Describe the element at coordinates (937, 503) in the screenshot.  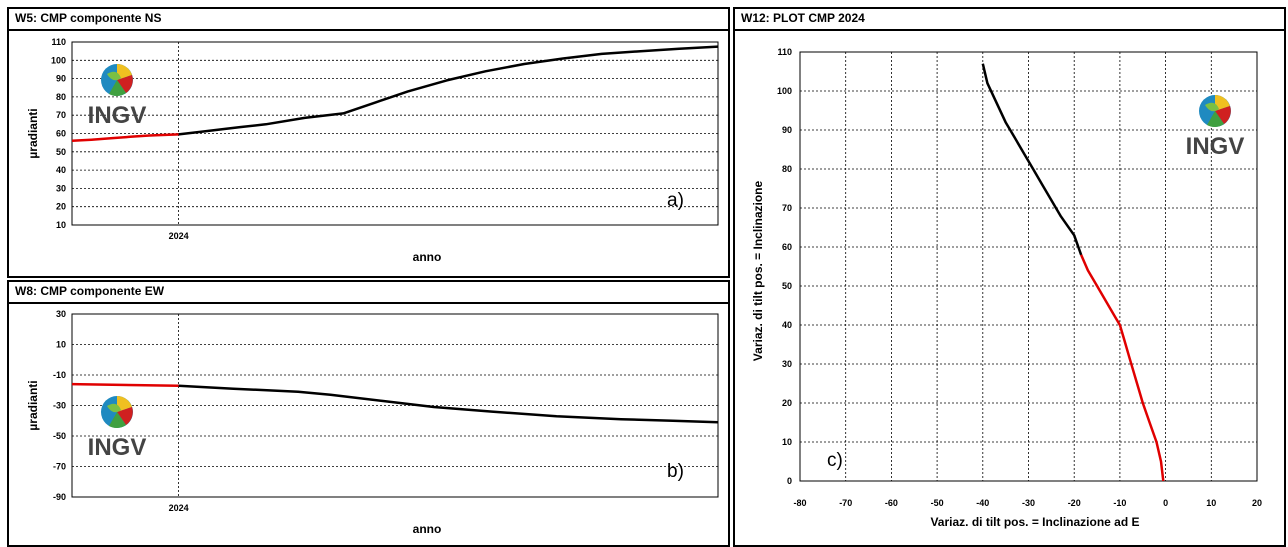
I see `x-tick-label: -50` at that location.